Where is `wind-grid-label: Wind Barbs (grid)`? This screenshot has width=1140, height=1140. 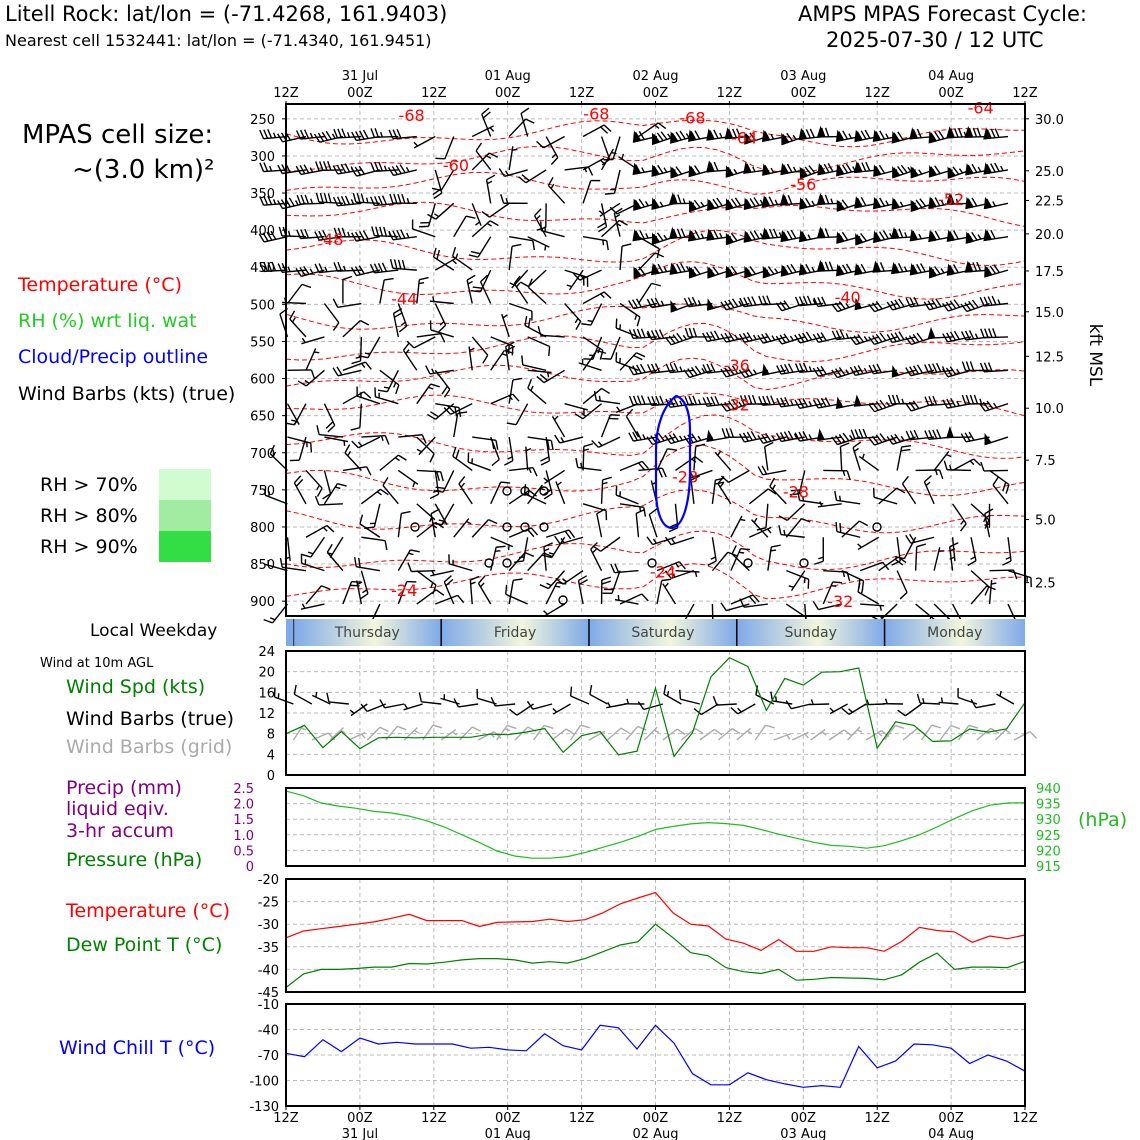
wind-grid-label: Wind Barbs (grid) is located at coordinates (149, 747).